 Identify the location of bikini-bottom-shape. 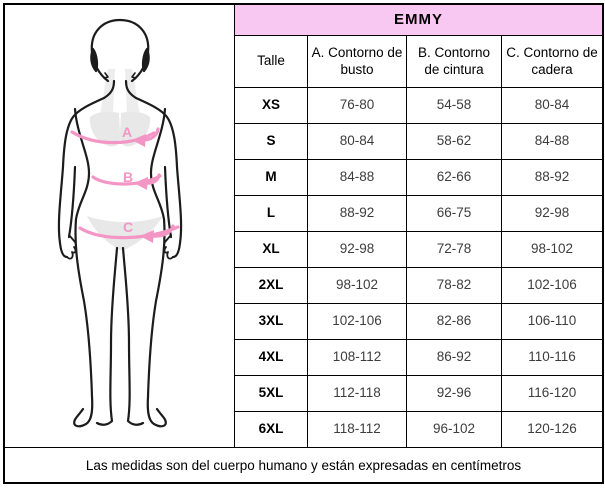
(125, 233).